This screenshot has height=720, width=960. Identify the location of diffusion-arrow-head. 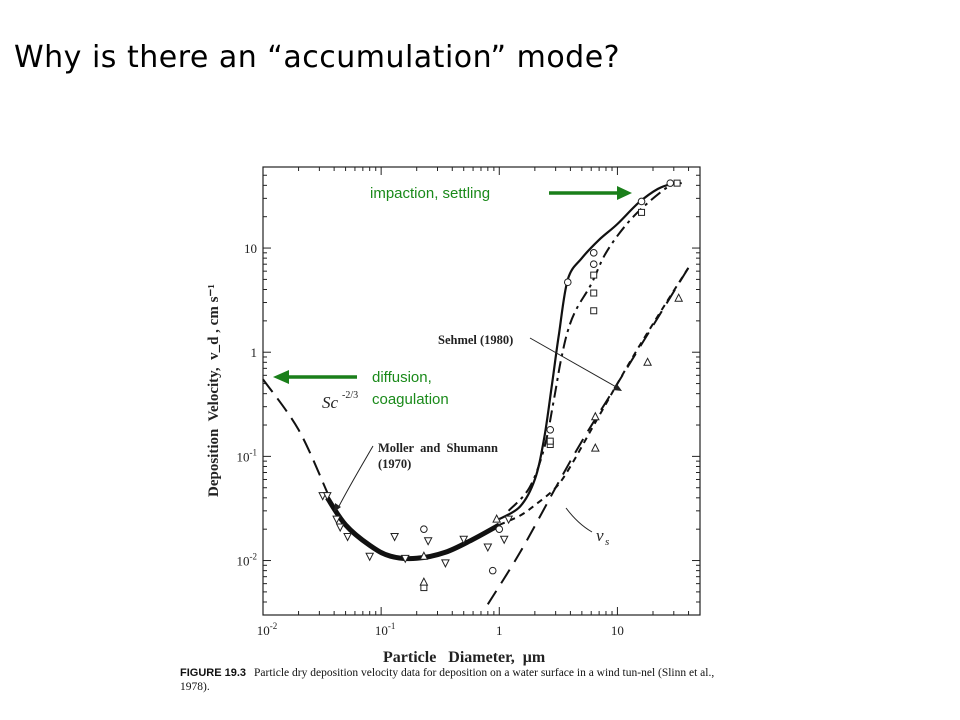
(281, 377).